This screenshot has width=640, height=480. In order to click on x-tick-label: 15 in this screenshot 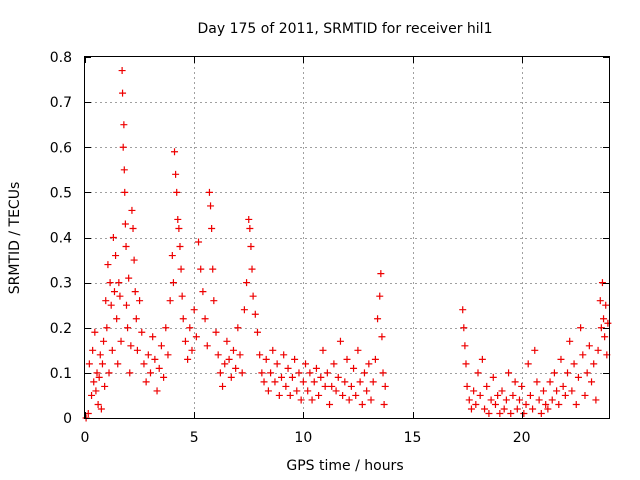, I will do `click(413, 438)`.